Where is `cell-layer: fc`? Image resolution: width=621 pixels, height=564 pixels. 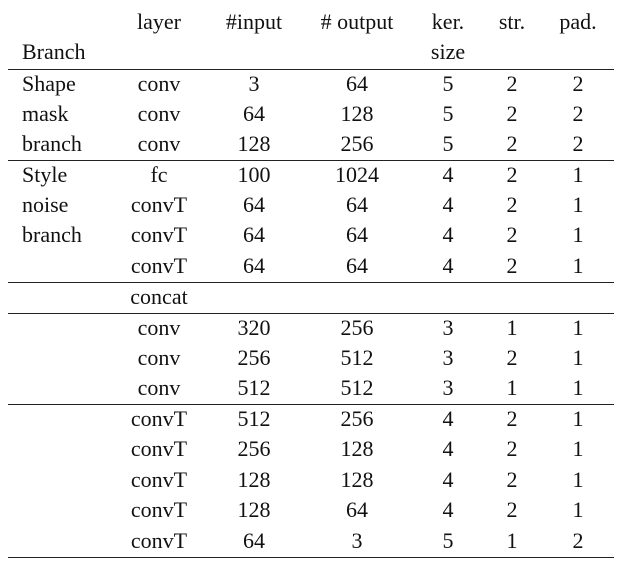 cell-layer: fc is located at coordinates (159, 174).